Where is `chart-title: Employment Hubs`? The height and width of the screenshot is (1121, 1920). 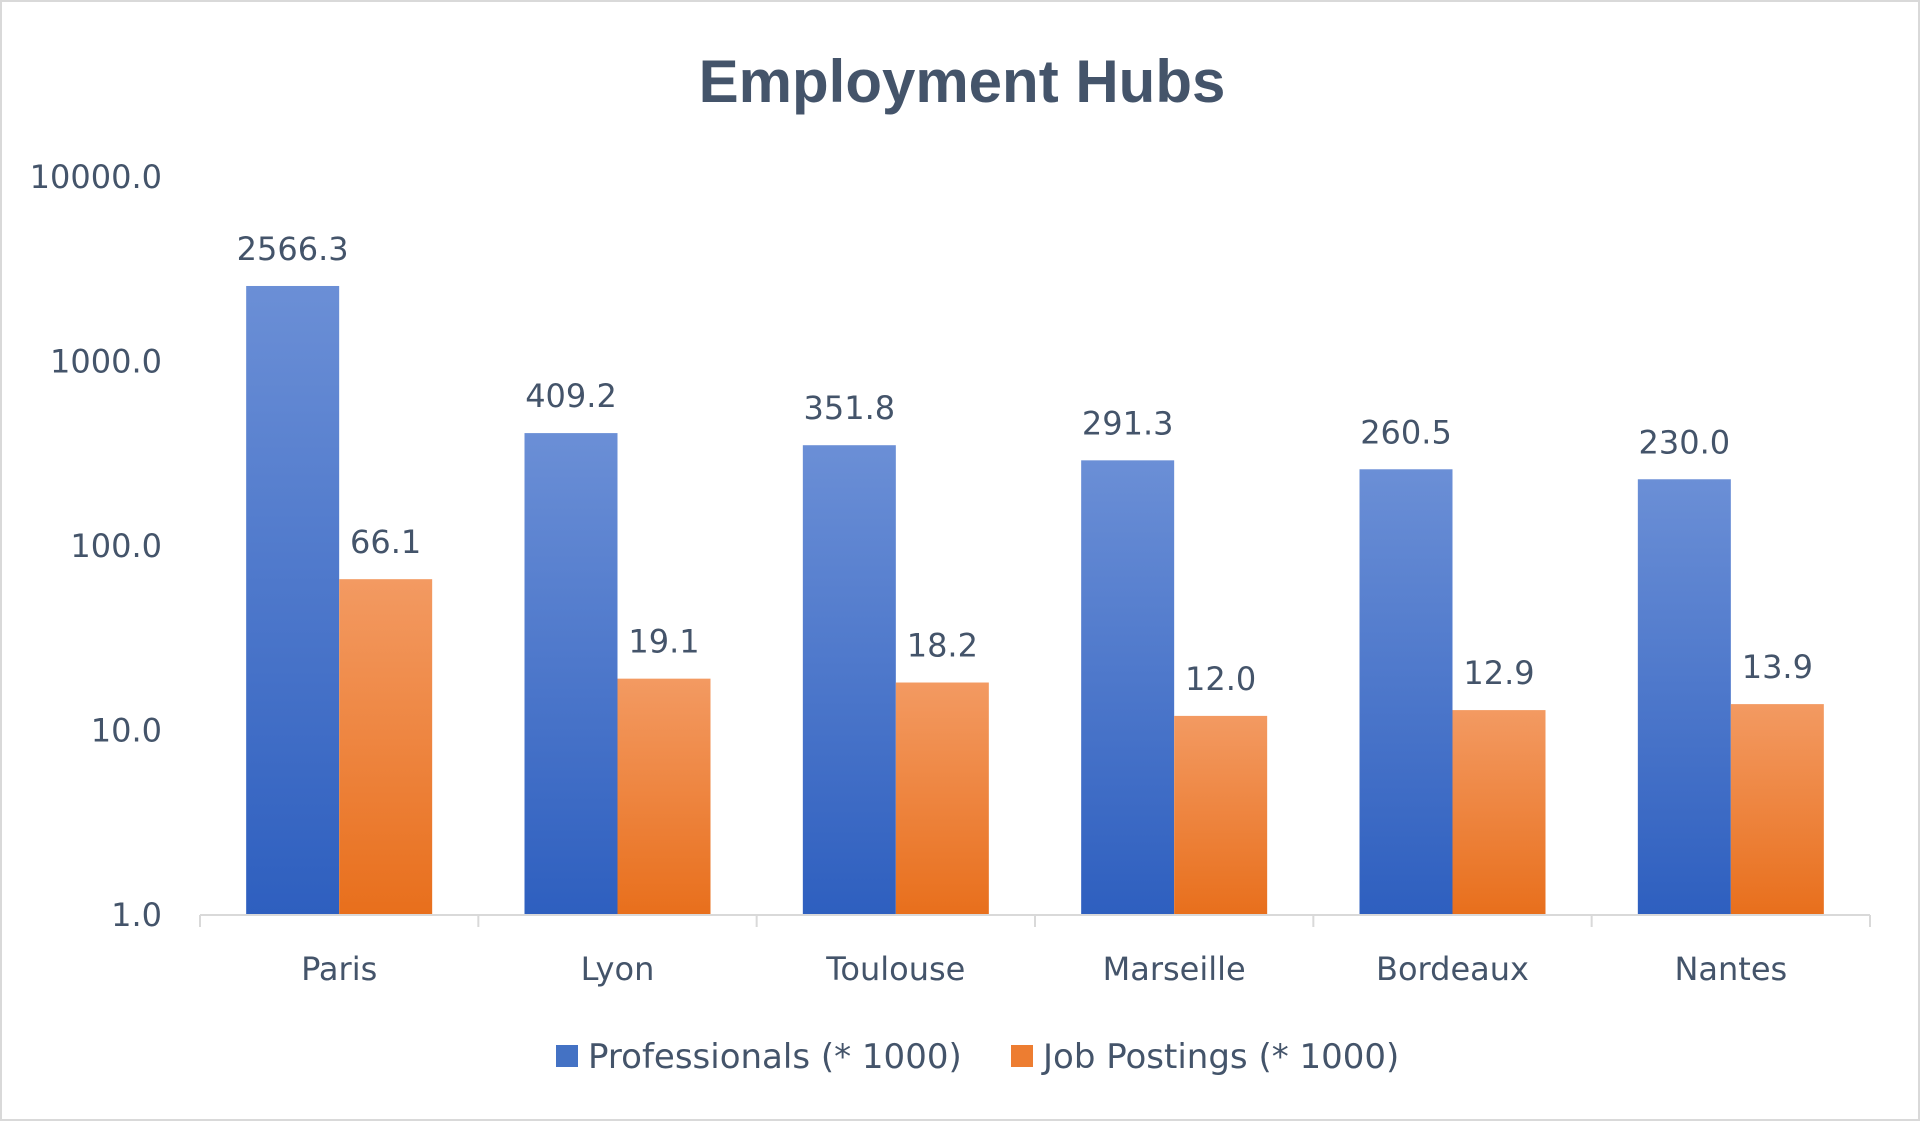 chart-title: Employment Hubs is located at coordinates (962, 81).